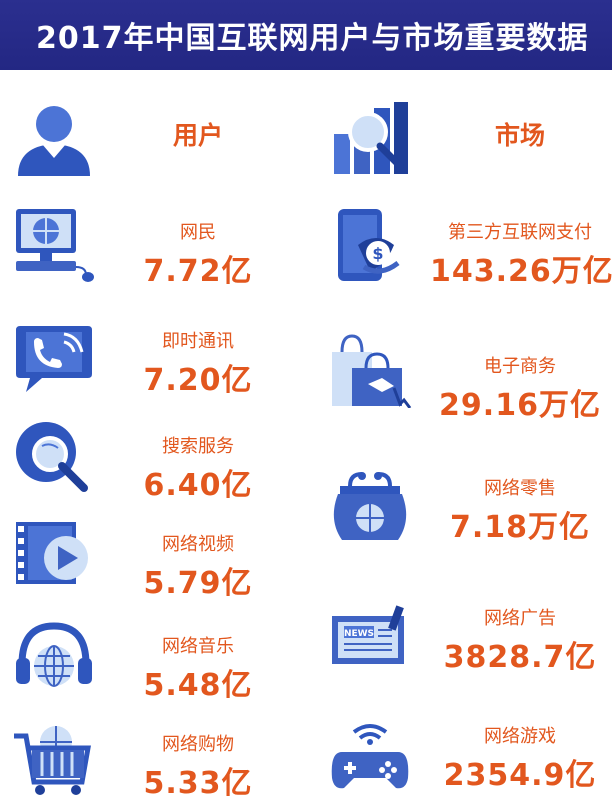 This screenshot has width=612, height=806. I want to click on market-item-value: 29.16万亿, so click(520, 405).